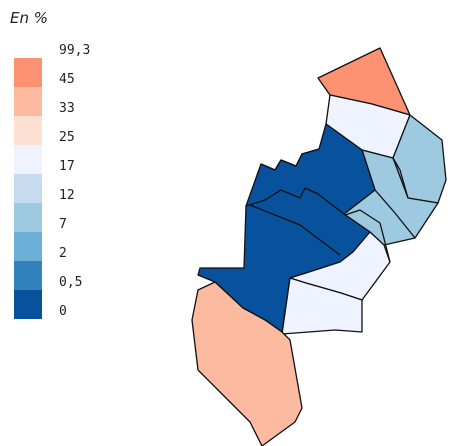  I want to click on legend-item: 25, so click(74, 152).